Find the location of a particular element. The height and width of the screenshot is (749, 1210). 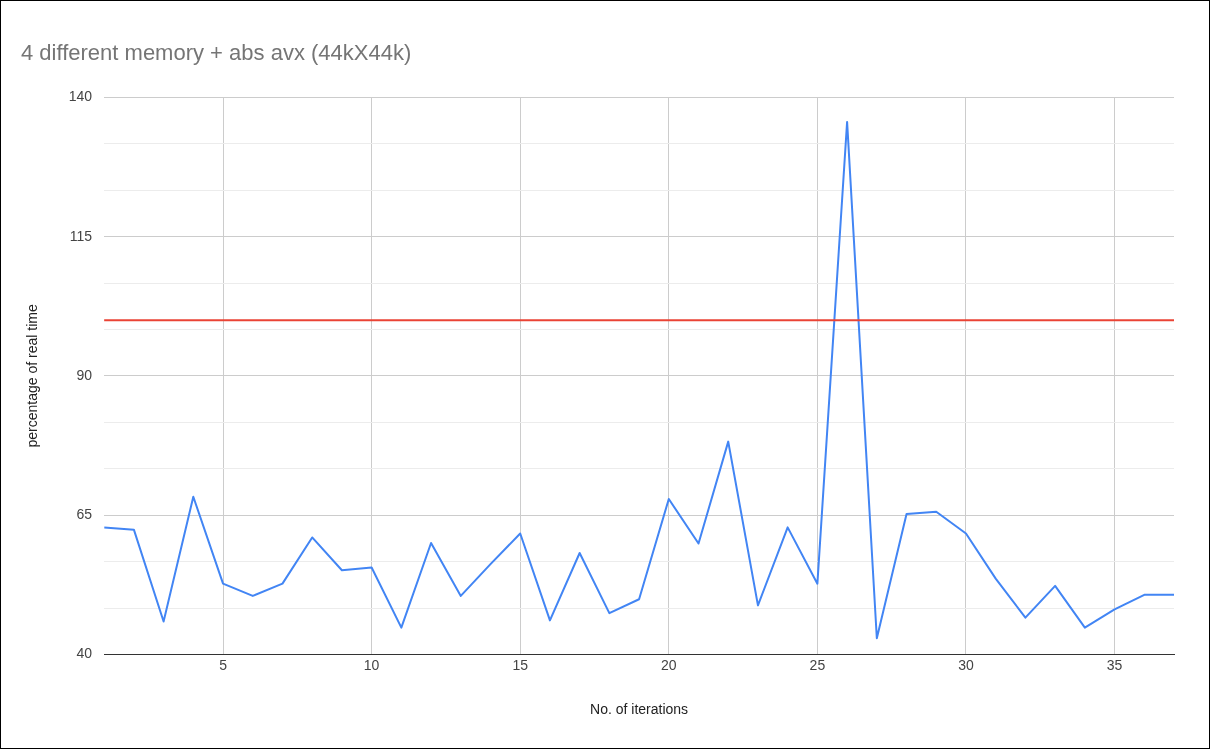

x-tick-label: 15 is located at coordinates (520, 664).